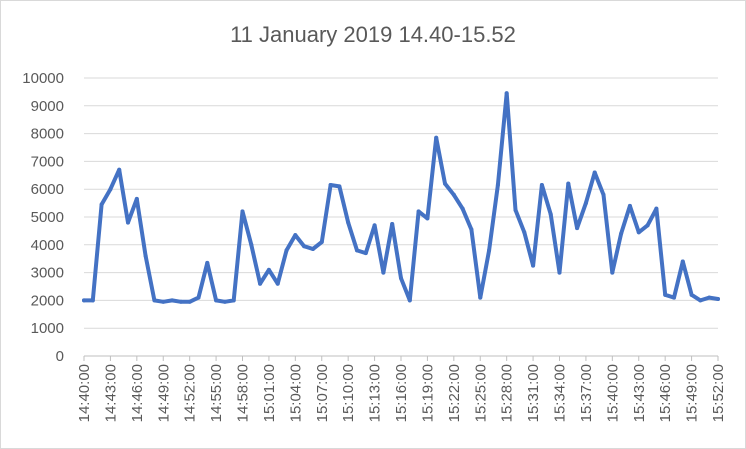  Describe the element at coordinates (373, 34) in the screenshot. I see `chart-title: 11 January 2019 14.40-15.52` at that location.